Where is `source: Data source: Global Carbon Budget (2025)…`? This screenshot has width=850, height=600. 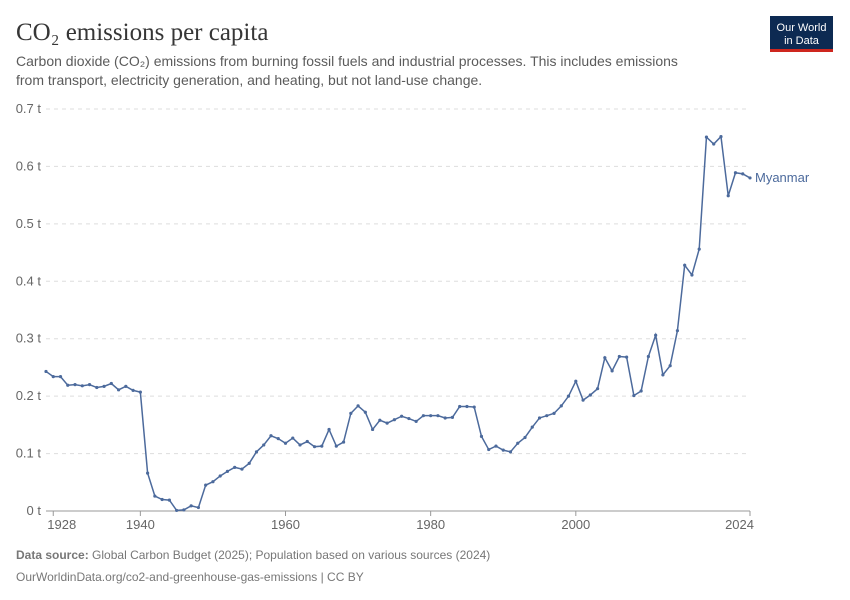 source: Data source: Global Carbon Budget (2025)… is located at coordinates (253, 555).